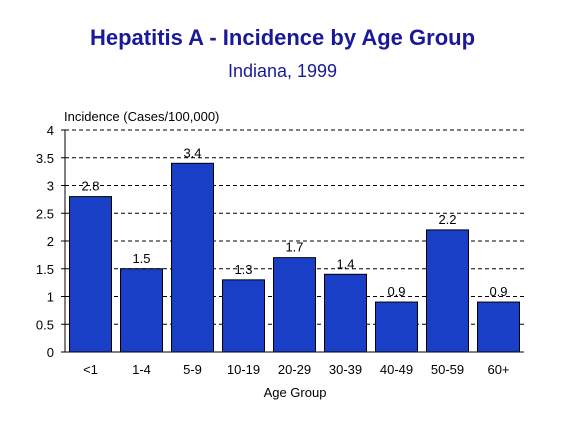 This screenshot has height=424, width=565. Describe the element at coordinates (50, 297) in the screenshot. I see `y-tick-label: 1` at that location.